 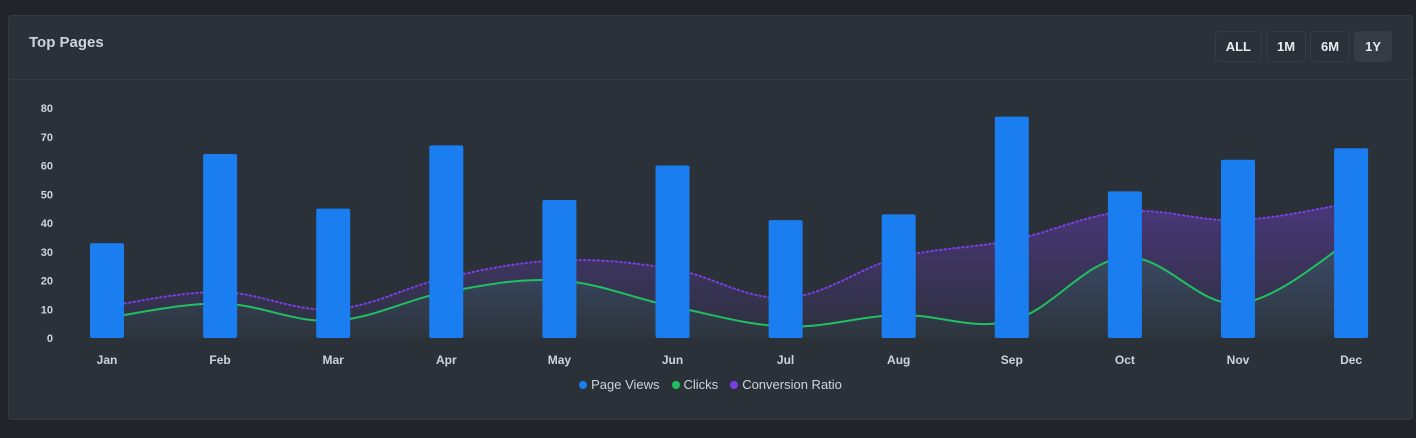 What do you see at coordinates (47, 224) in the screenshot?
I see `y-tick-label: 40` at bounding box center [47, 224].